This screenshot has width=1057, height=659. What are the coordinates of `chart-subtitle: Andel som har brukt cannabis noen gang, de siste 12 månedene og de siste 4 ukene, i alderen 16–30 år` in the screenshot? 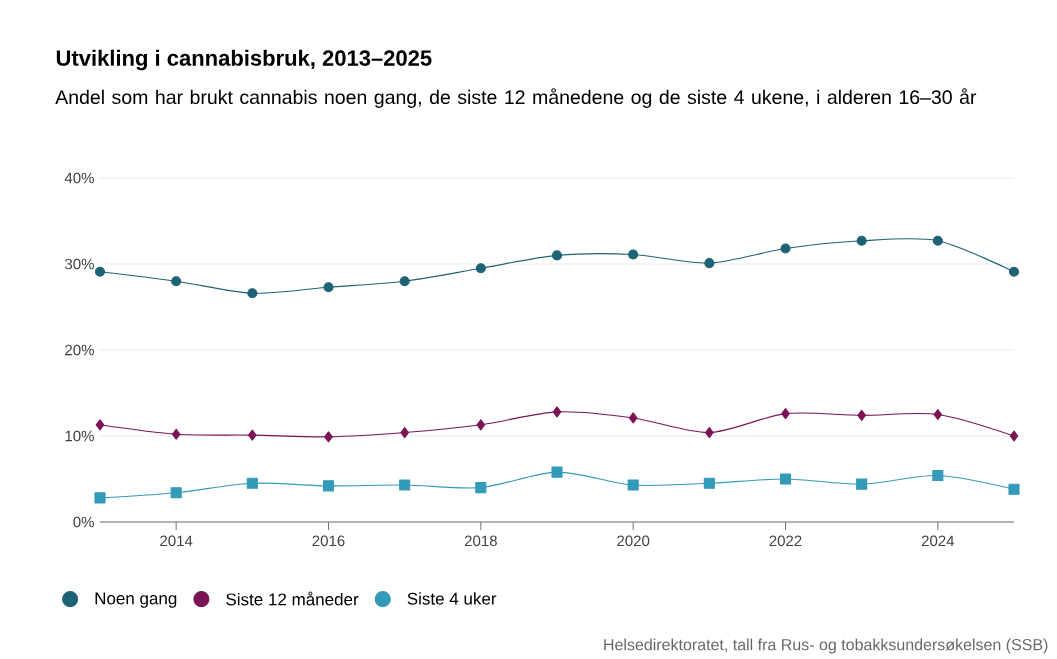 It's located at (516, 98).